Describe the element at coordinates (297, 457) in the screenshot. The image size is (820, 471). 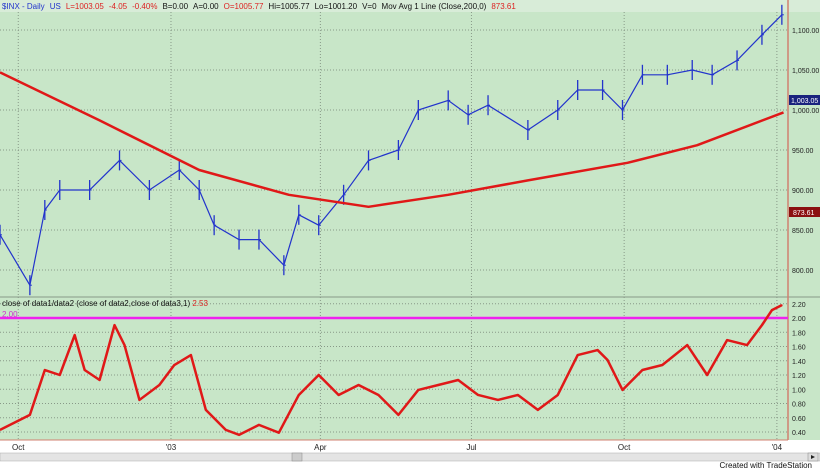
I see `scrollbar-thumb` at that location.